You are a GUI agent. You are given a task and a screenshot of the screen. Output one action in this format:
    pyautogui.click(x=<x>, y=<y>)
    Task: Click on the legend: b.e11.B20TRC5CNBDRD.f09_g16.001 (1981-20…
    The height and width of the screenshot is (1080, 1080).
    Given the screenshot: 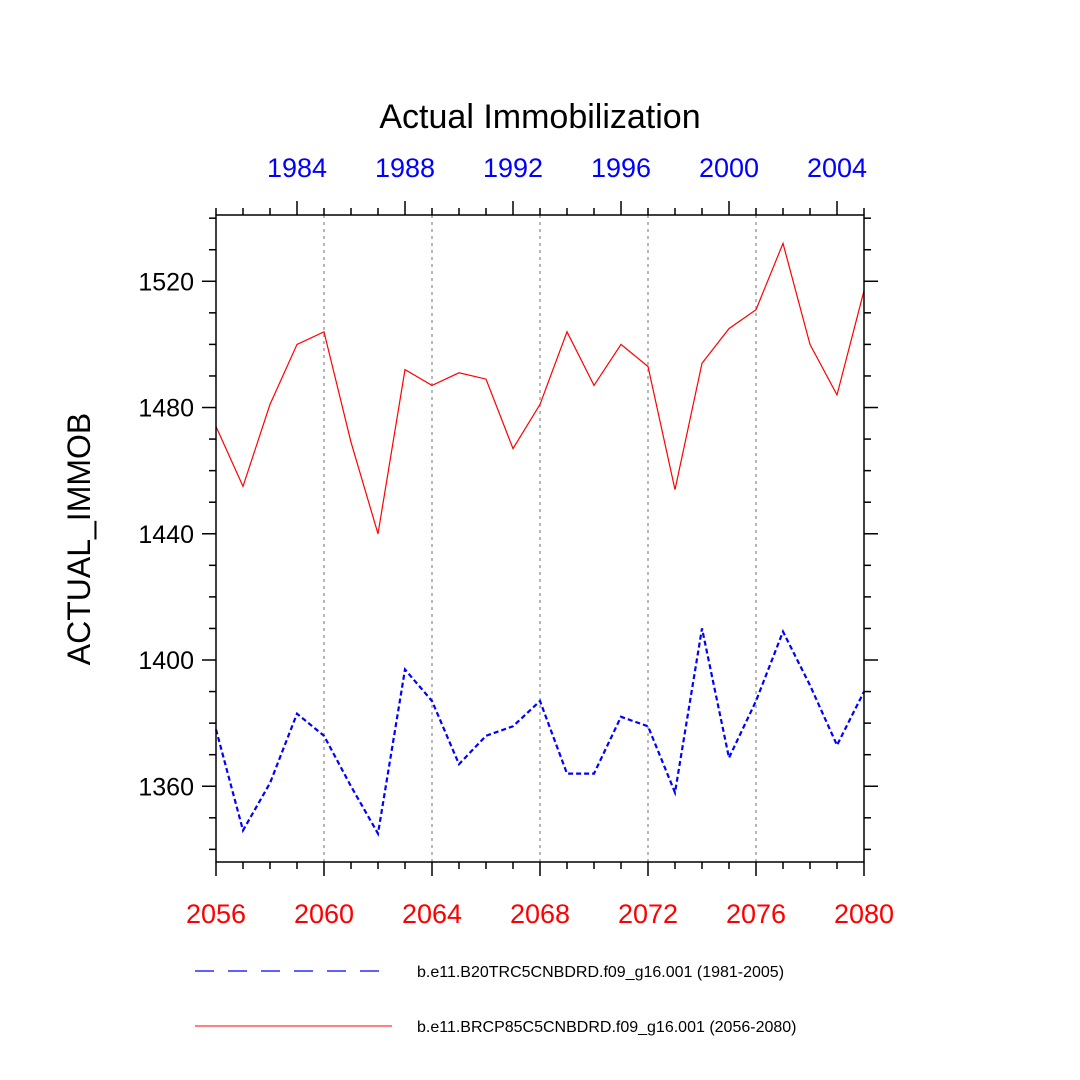 What is the action you would take?
    pyautogui.click(x=495, y=1000)
    